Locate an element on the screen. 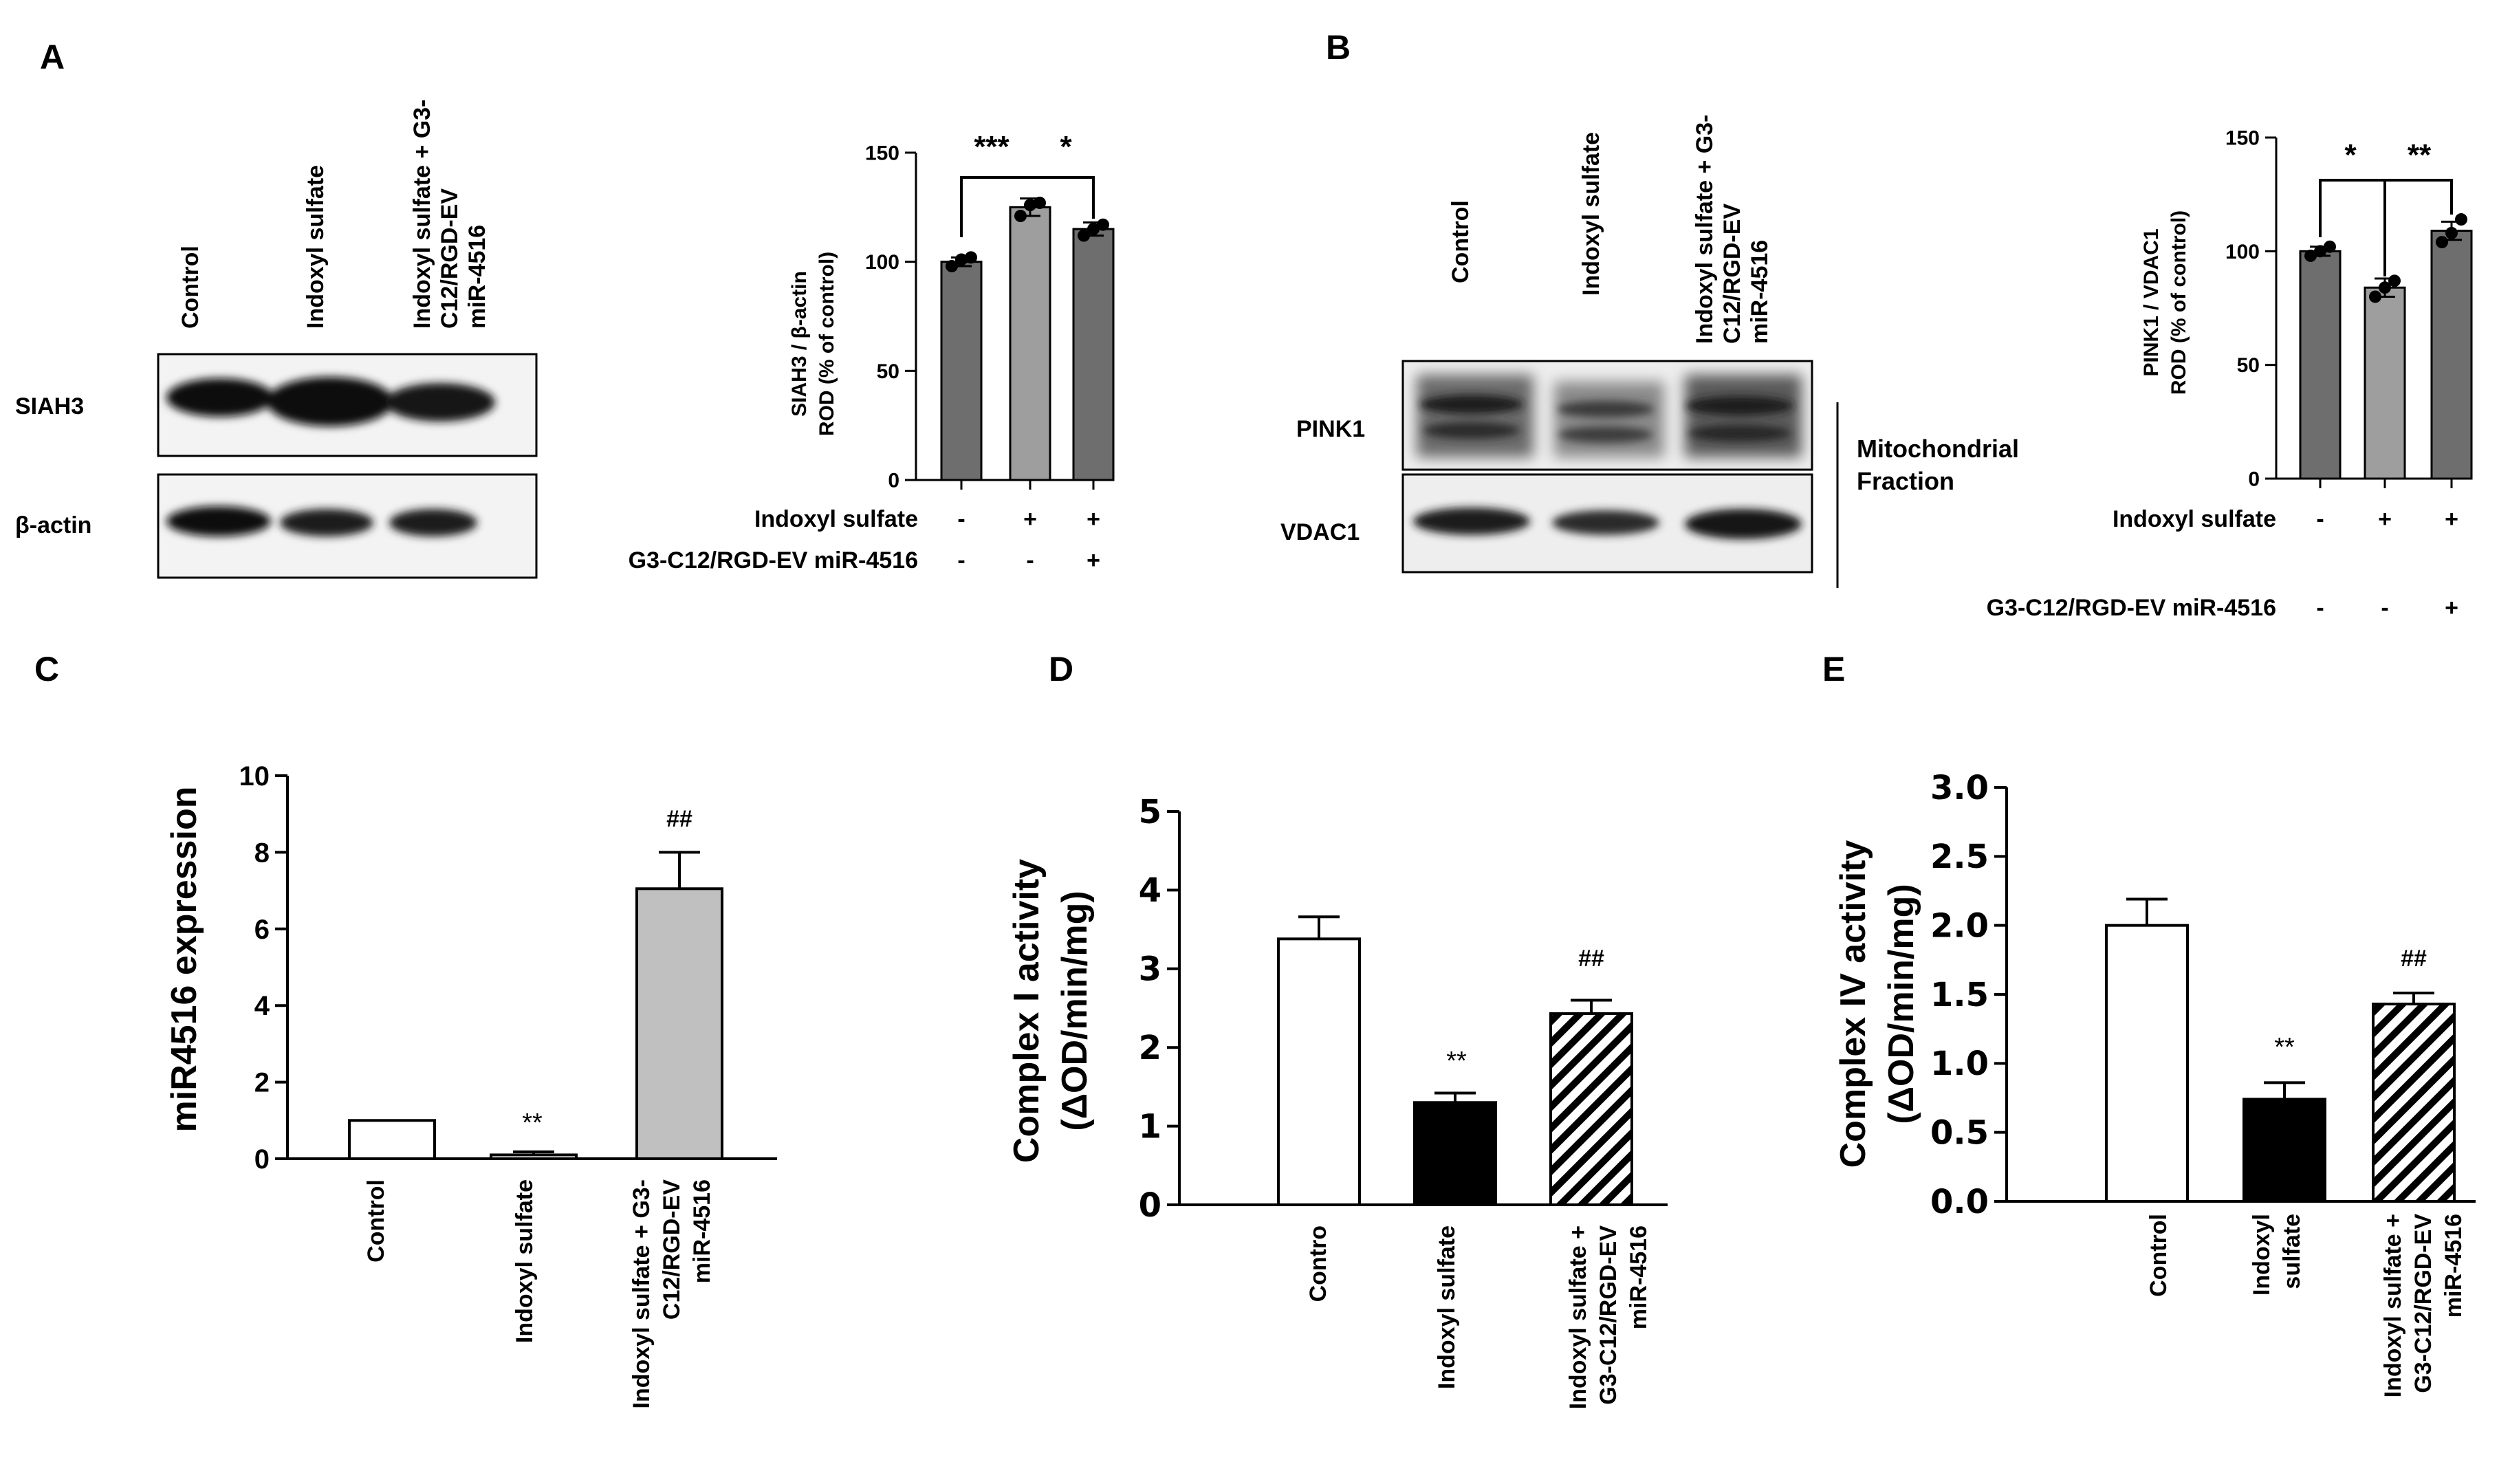 The width and height of the screenshot is (2510, 1484). panel-letter-d: D is located at coordinates (1061, 669).